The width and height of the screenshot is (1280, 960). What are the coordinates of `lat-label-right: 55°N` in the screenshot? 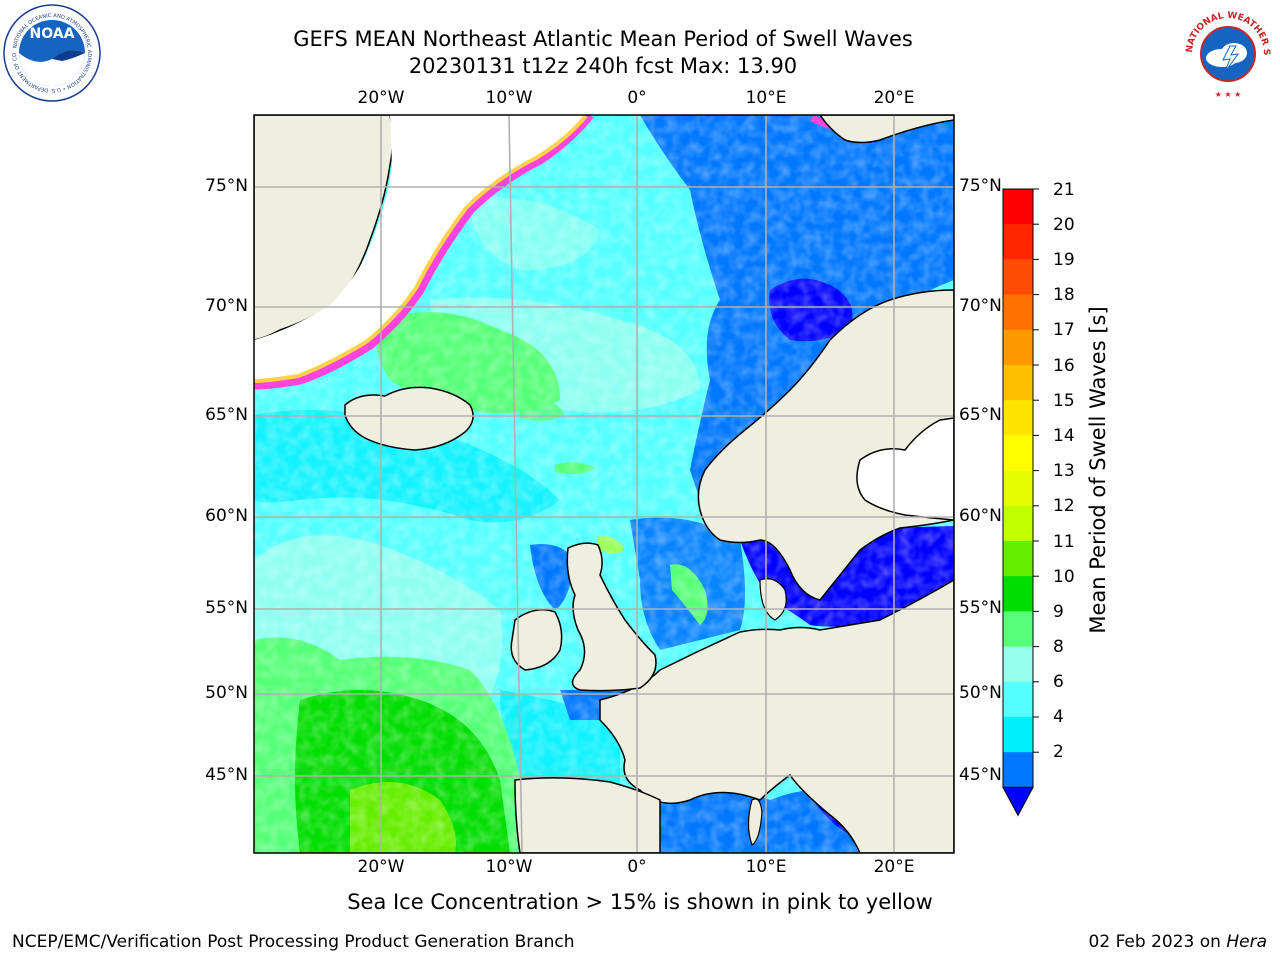 It's located at (980, 608).